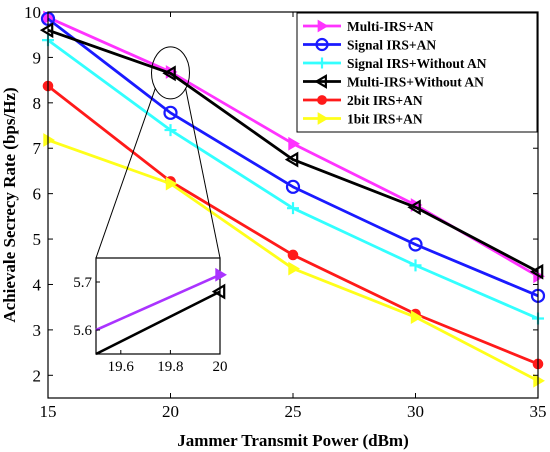 The height and width of the screenshot is (452, 550). Describe the element at coordinates (538, 411) in the screenshot. I see `x-tick-label: 35` at that location.